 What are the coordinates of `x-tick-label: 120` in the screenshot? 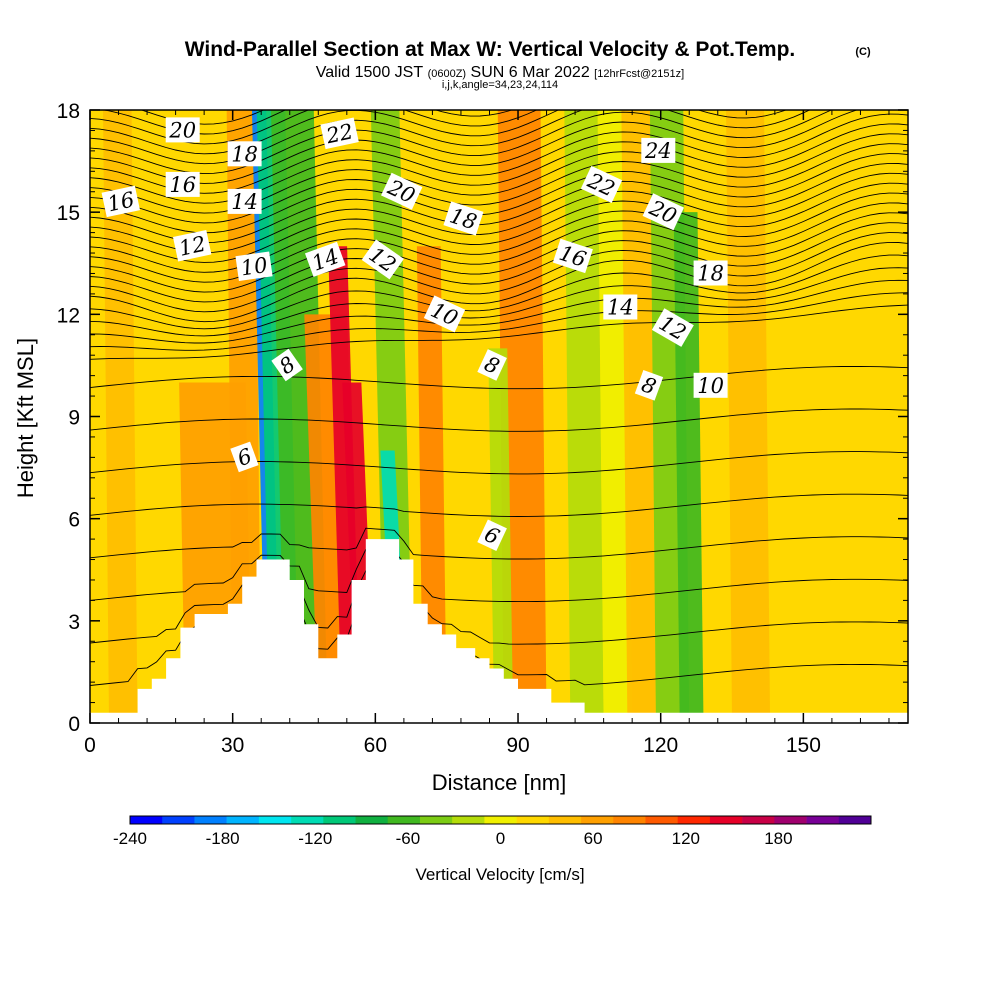 It's located at (660, 745).